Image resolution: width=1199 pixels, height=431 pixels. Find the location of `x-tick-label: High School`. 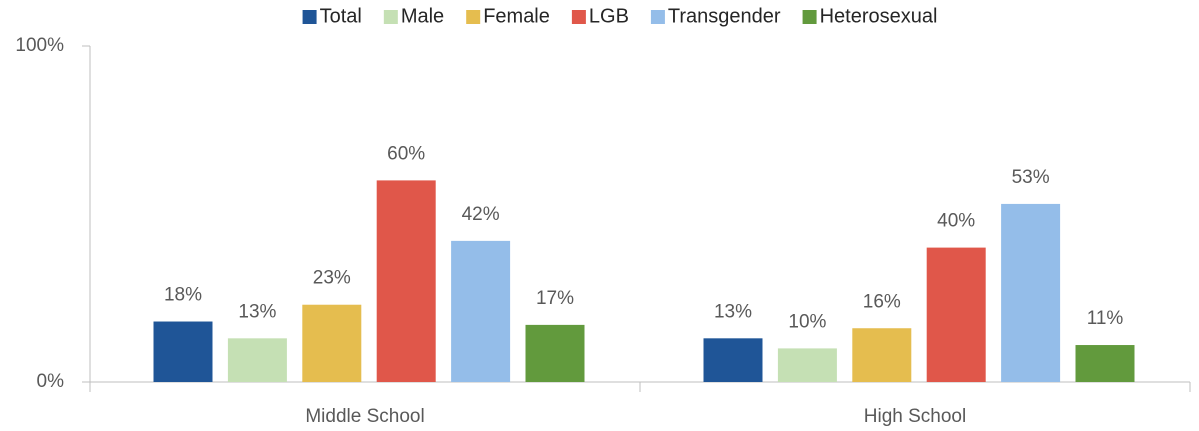

x-tick-label: High School is located at coordinates (915, 416).